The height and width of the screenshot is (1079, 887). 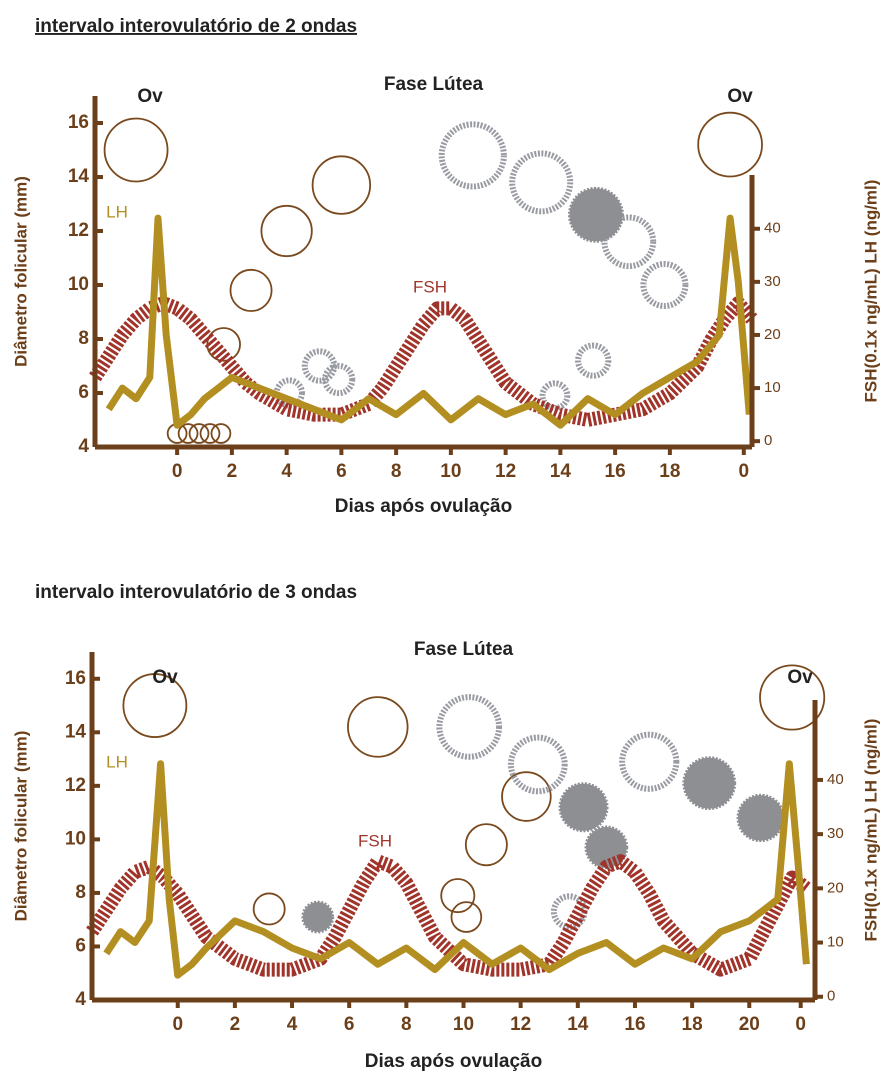 I want to click on y2-tick-label: 10, so click(x=772, y=387).